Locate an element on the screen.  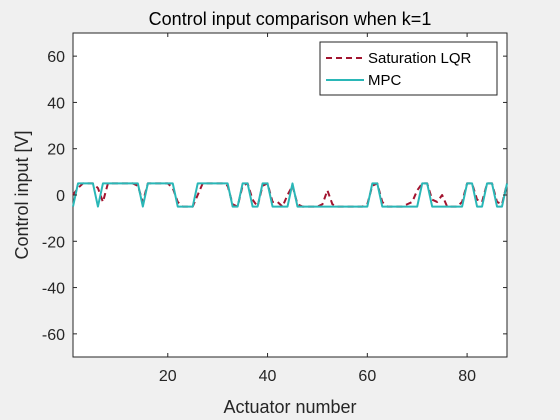
y-tick-label: 0 is located at coordinates (60, 196).